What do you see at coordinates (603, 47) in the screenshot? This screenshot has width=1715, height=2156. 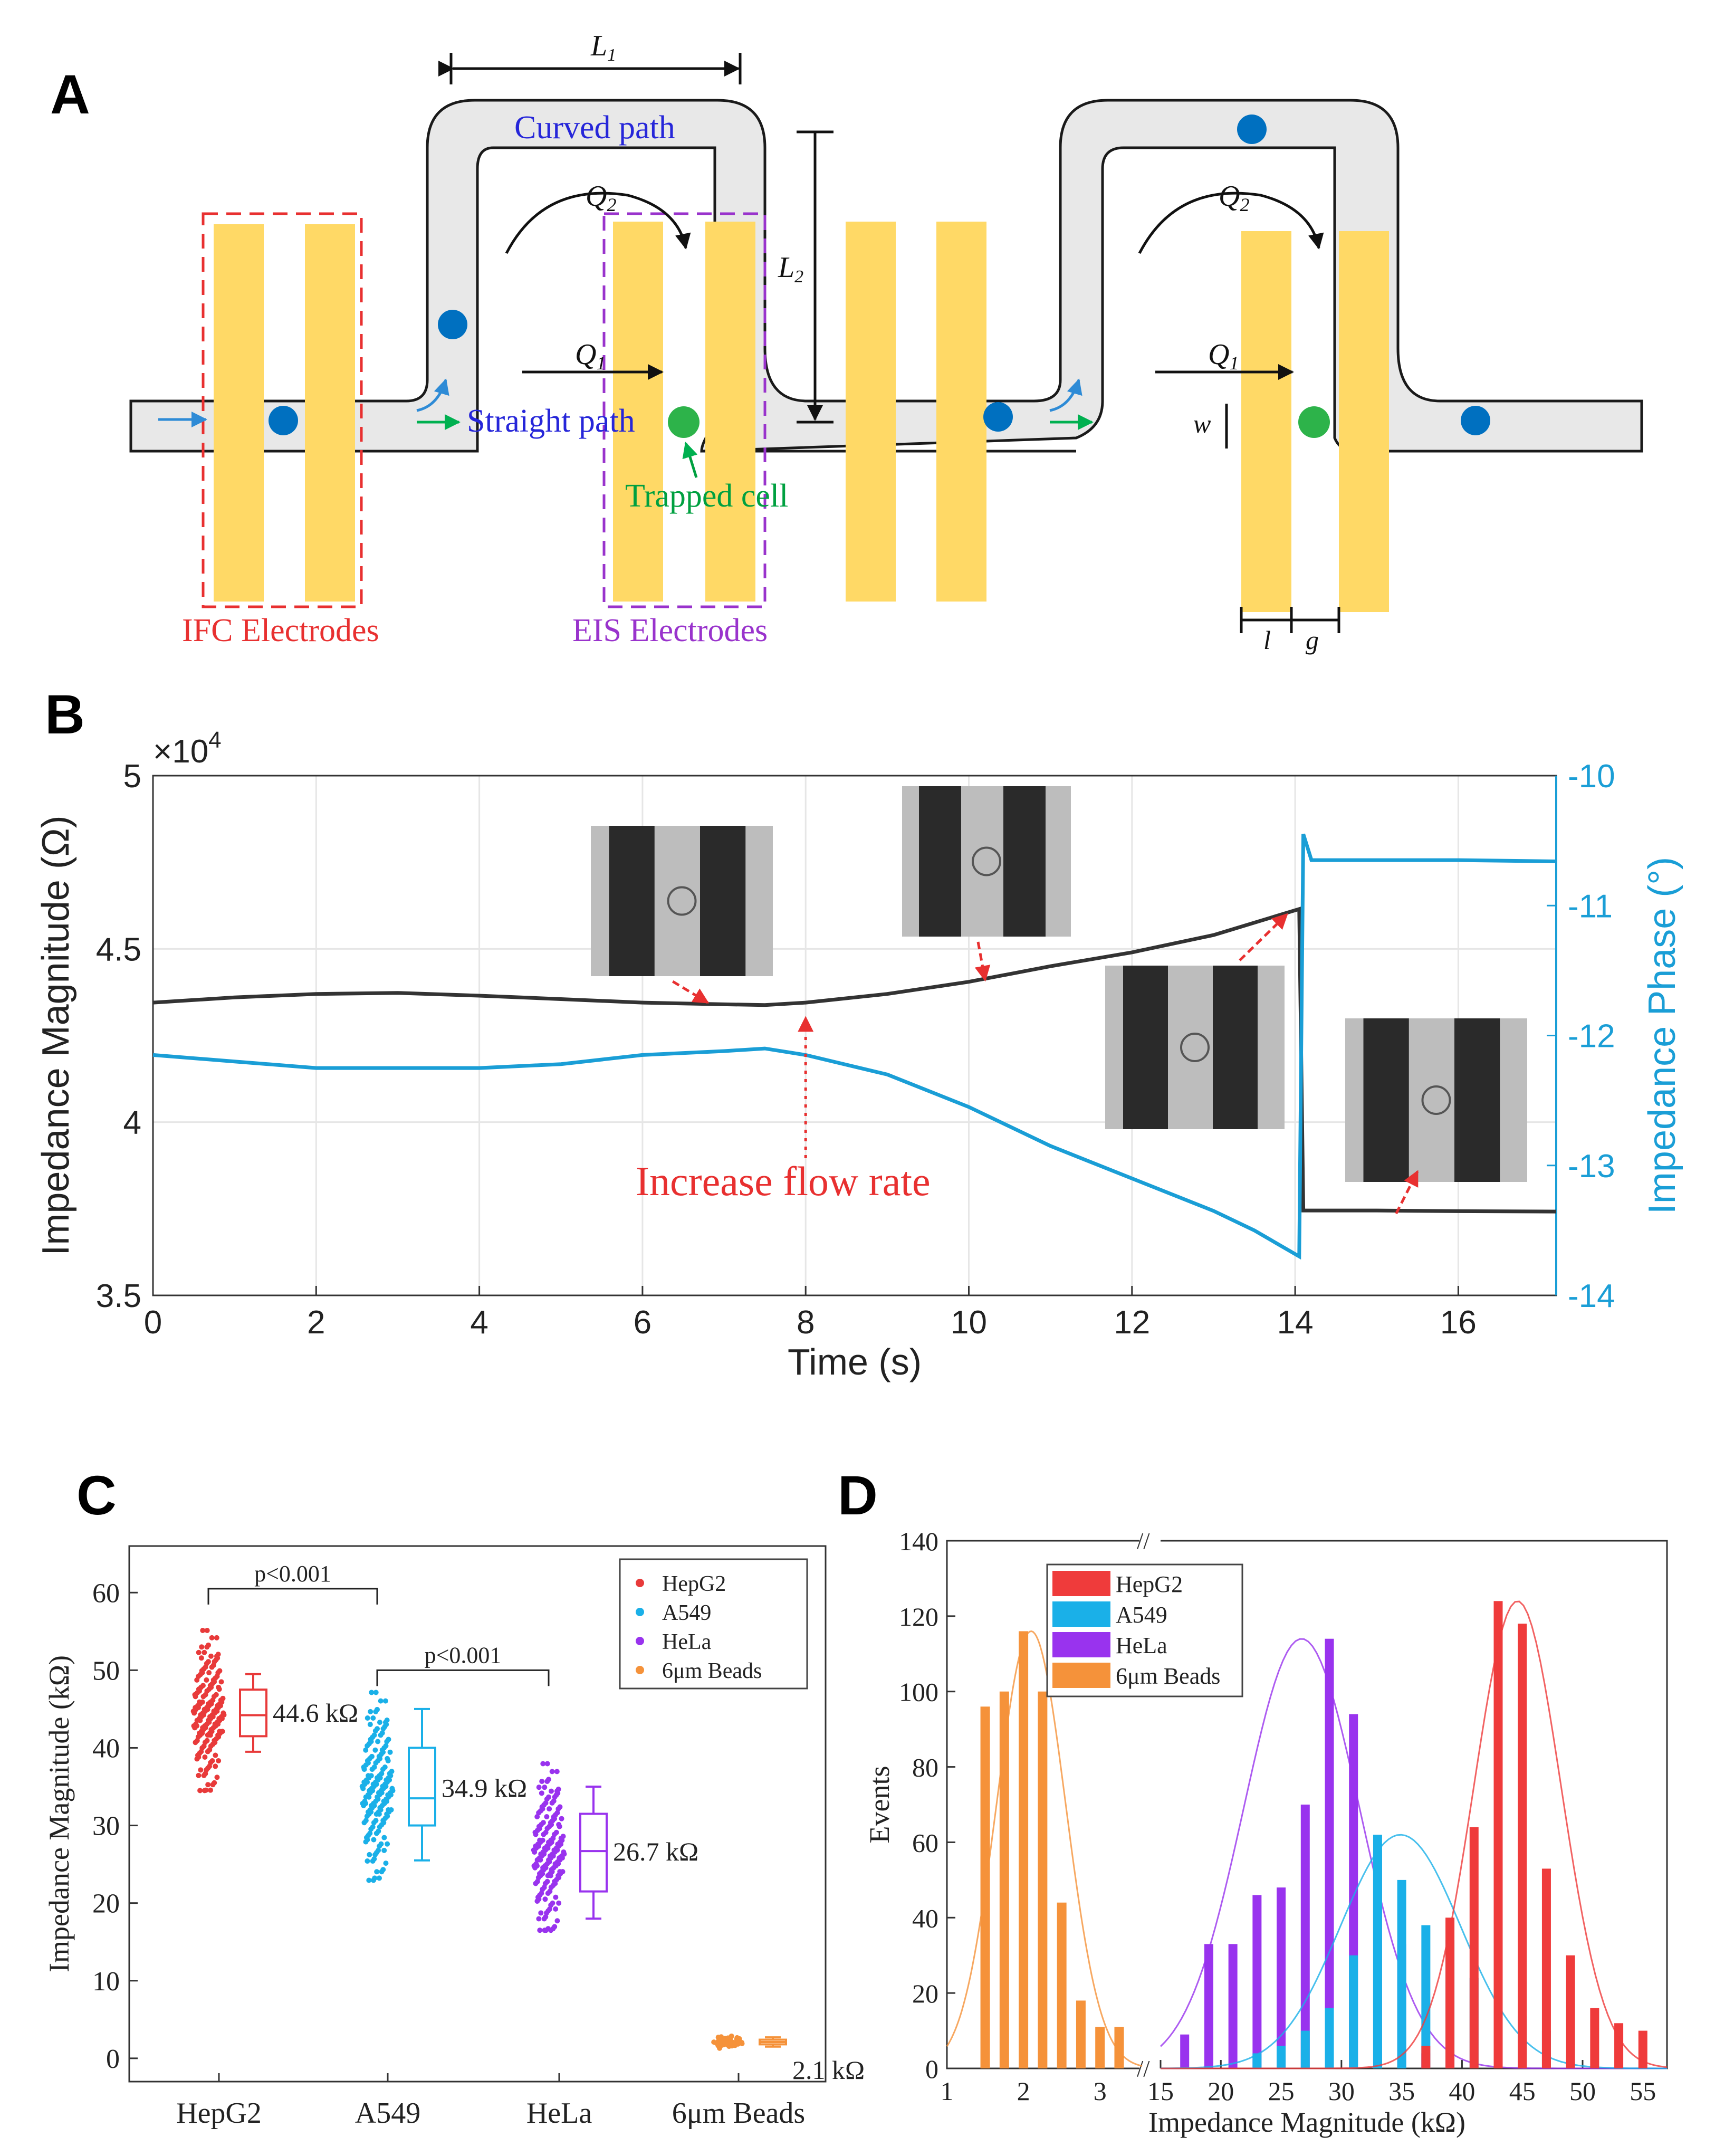 I see `l1-label: L1` at bounding box center [603, 47].